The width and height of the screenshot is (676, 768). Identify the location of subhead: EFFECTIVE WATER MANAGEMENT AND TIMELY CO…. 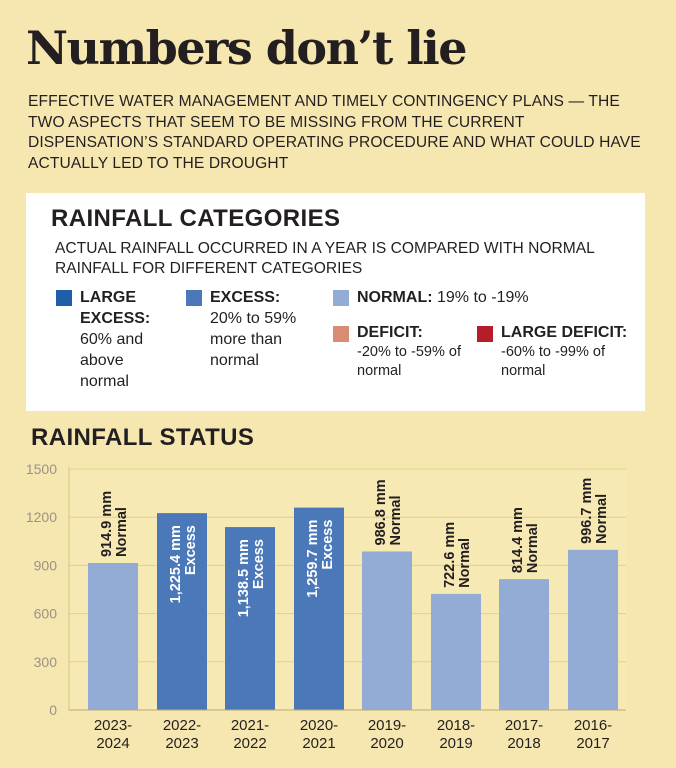
(334, 132).